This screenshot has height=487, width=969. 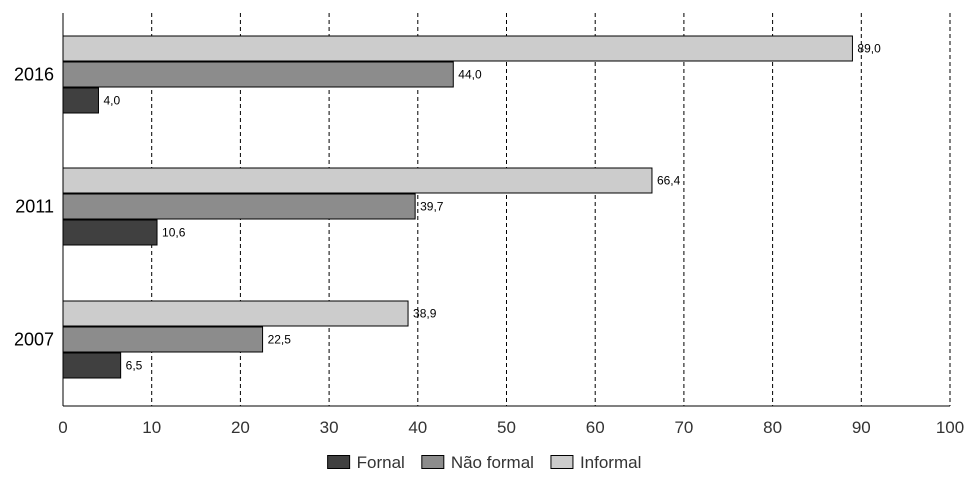 What do you see at coordinates (772, 427) in the screenshot?
I see `x-tick-label-80: 80` at bounding box center [772, 427].